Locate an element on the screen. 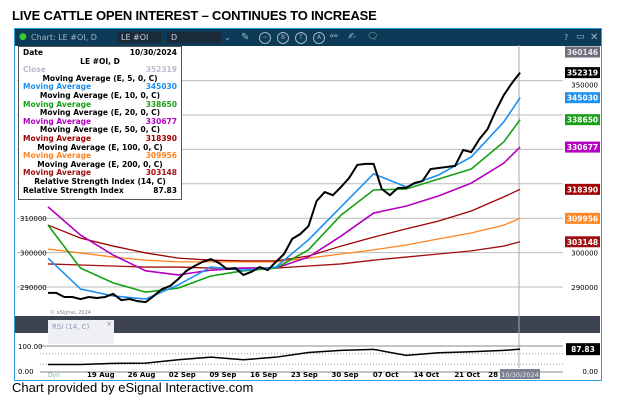 The height and width of the screenshot is (401, 619). legend-study-value: 338650 is located at coordinates (161, 104).